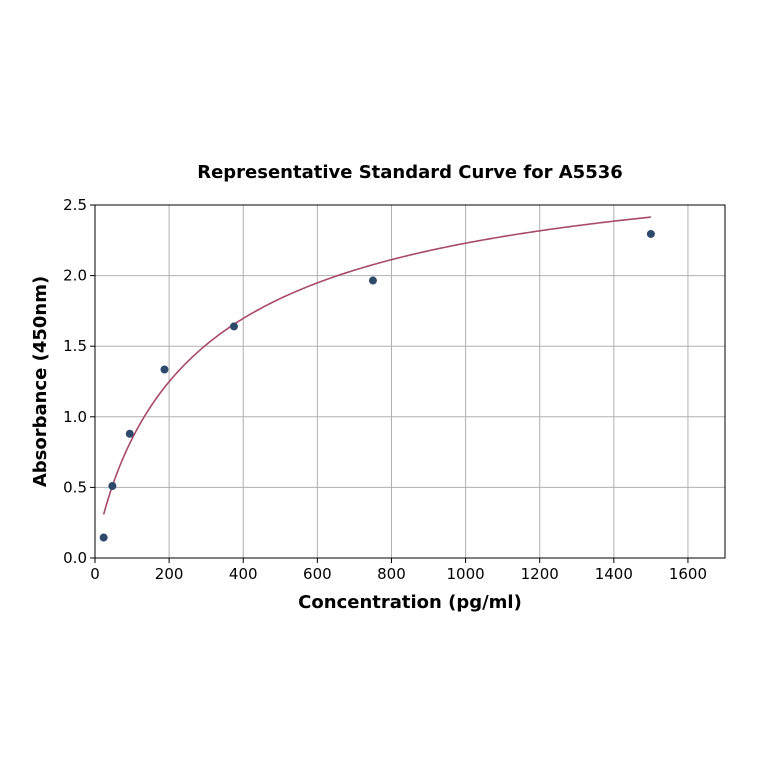 The height and width of the screenshot is (764, 764). I want to click on x-axis-label: Concentration (pg/ml), so click(410, 602).